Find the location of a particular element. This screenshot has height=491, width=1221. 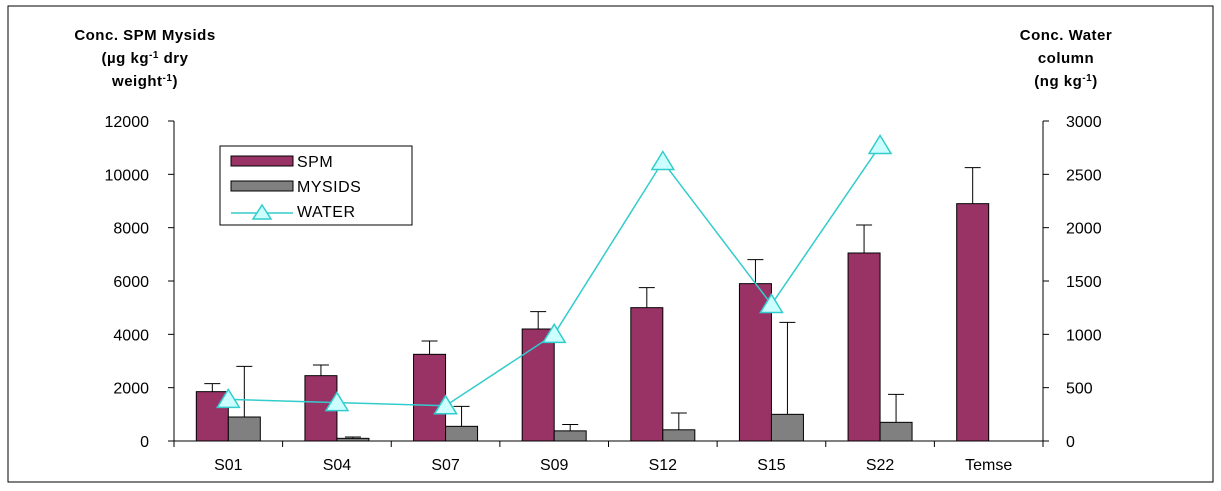

right-tick-label: 2000 is located at coordinates (1084, 229).